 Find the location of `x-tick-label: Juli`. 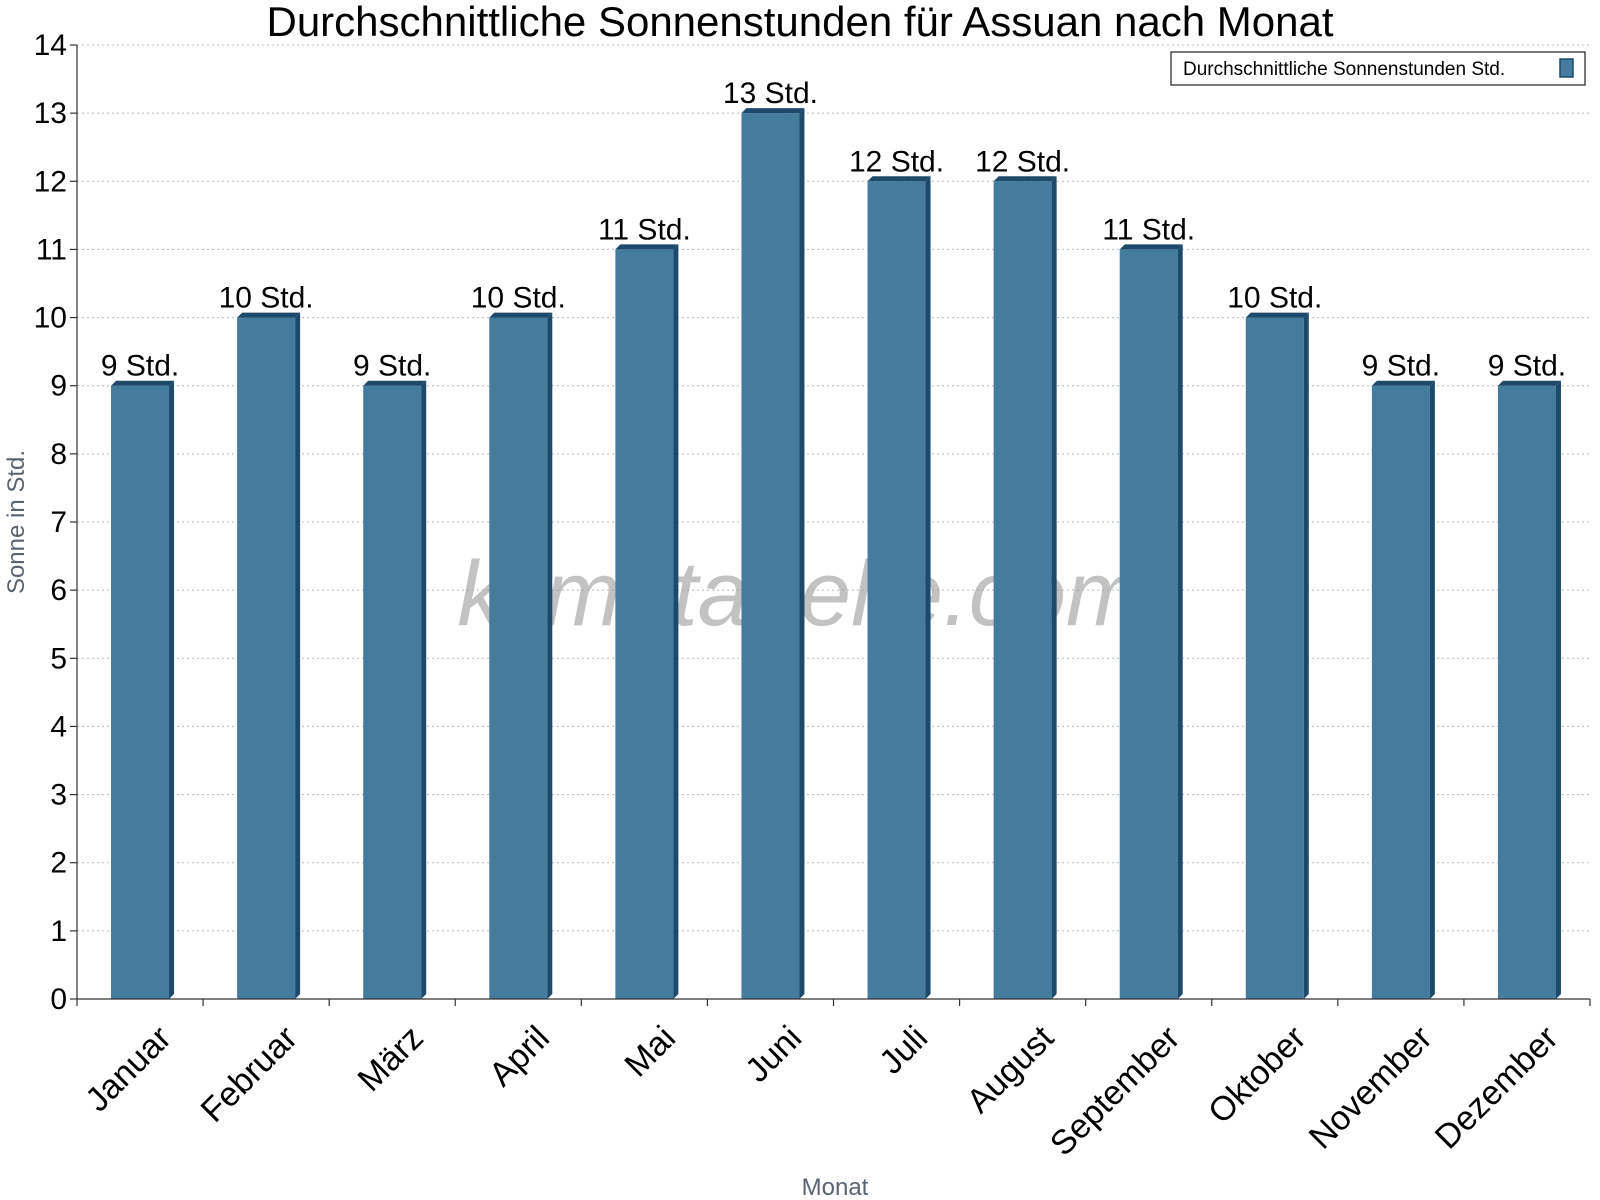

x-tick-label: Juli is located at coordinates (903, 1050).